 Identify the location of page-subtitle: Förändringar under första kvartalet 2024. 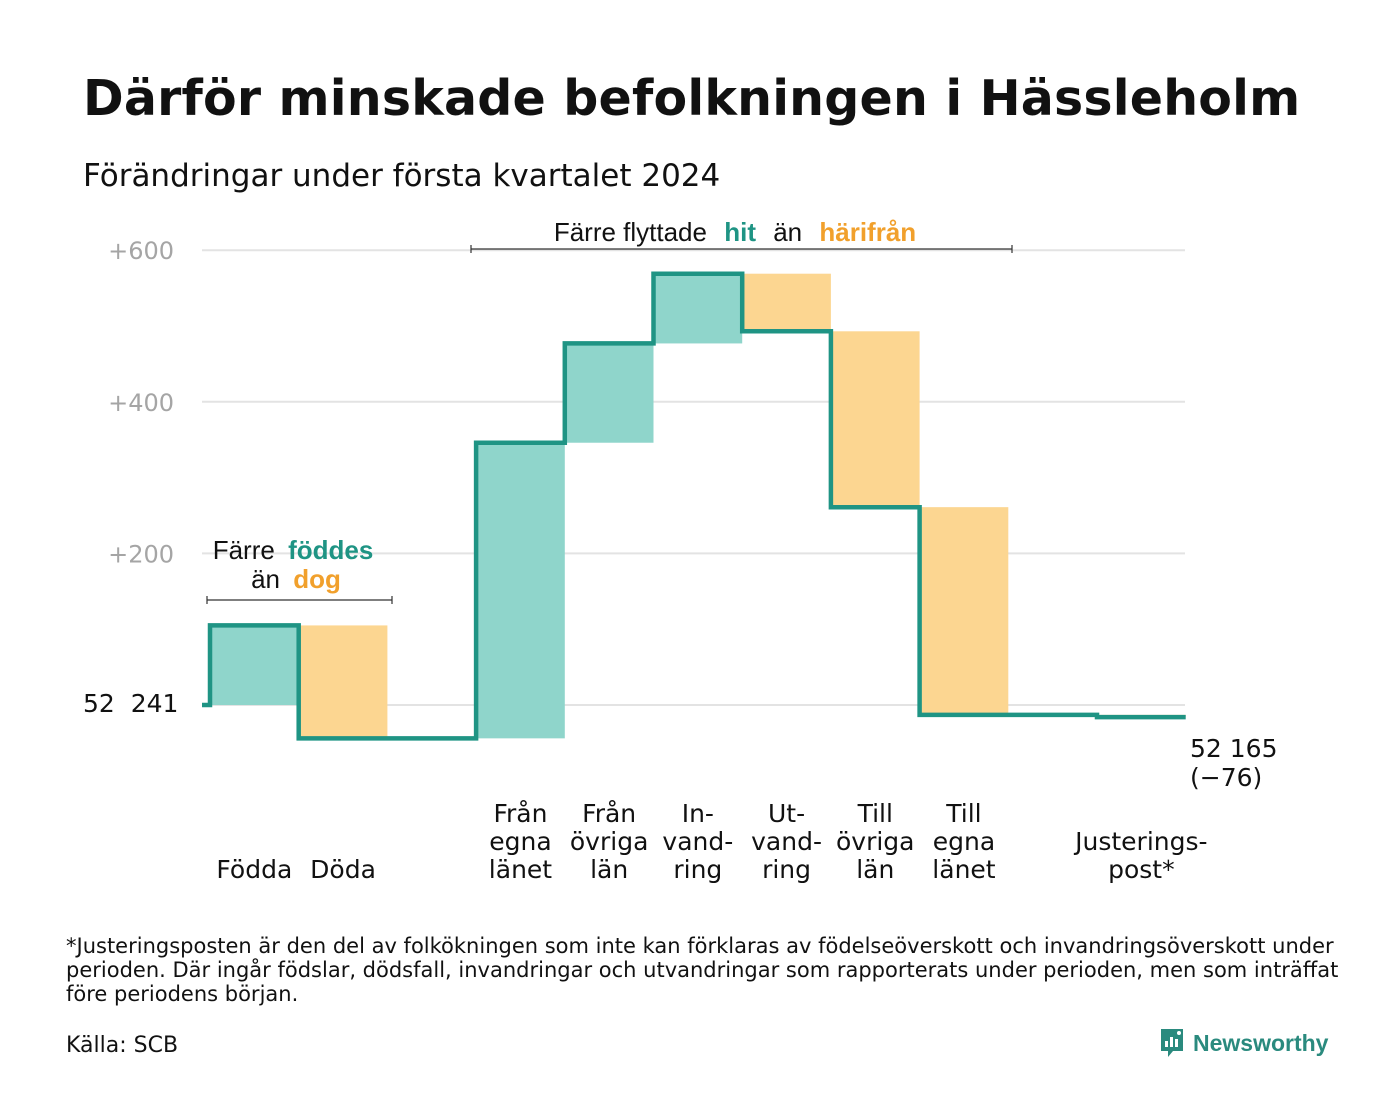
(402, 176).